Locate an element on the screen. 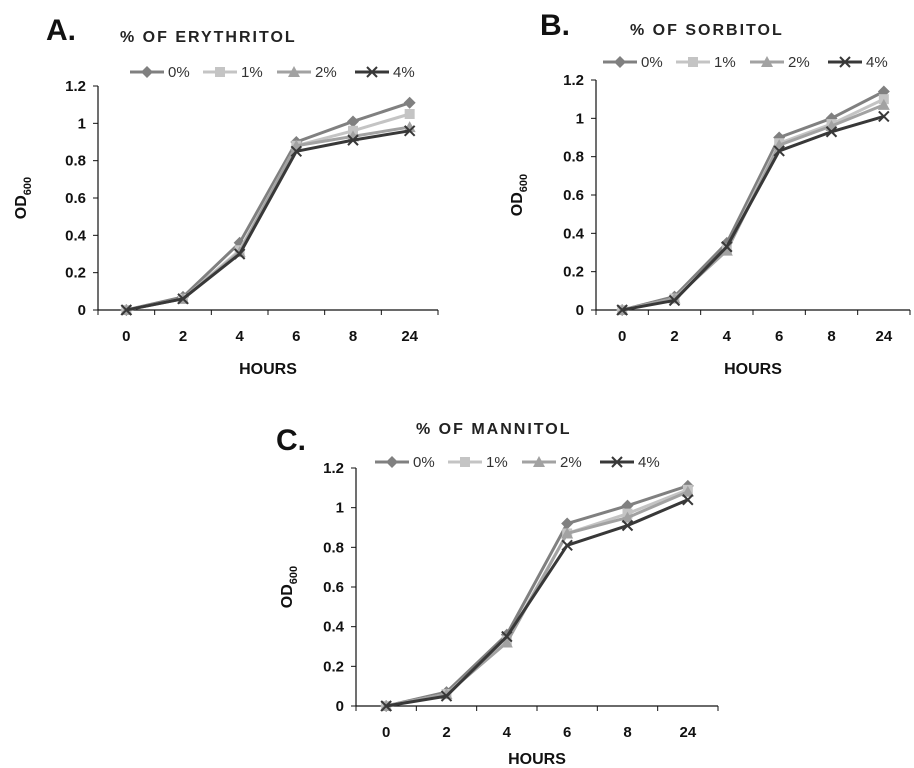  legend-label: 4% is located at coordinates (649, 462).